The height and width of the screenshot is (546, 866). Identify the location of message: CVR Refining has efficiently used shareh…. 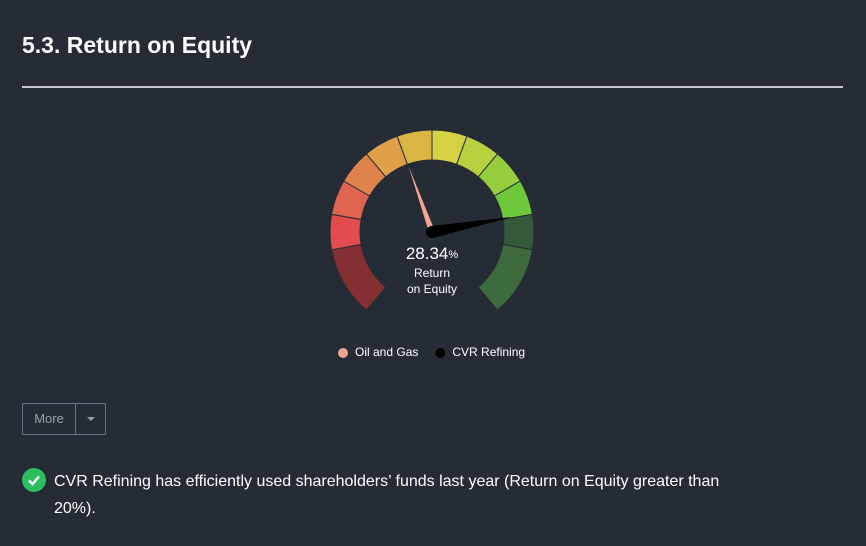
(378, 495).